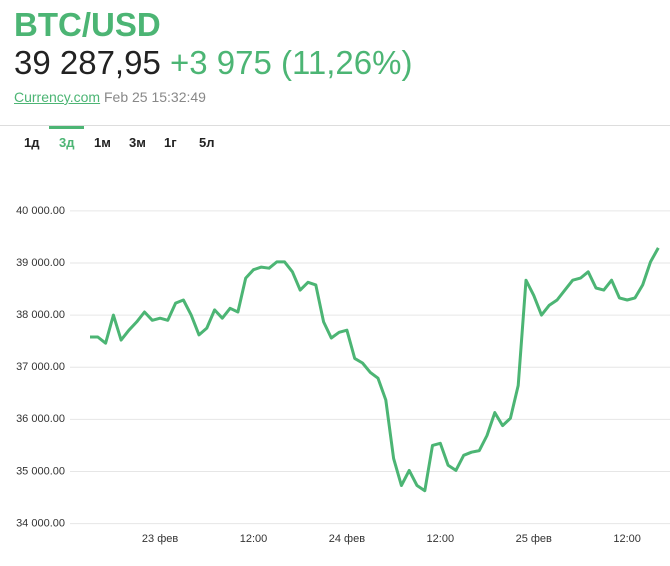 The width and height of the screenshot is (670, 566). What do you see at coordinates (40, 471) in the screenshot?
I see `y-tick-label: 35 000.00` at bounding box center [40, 471].